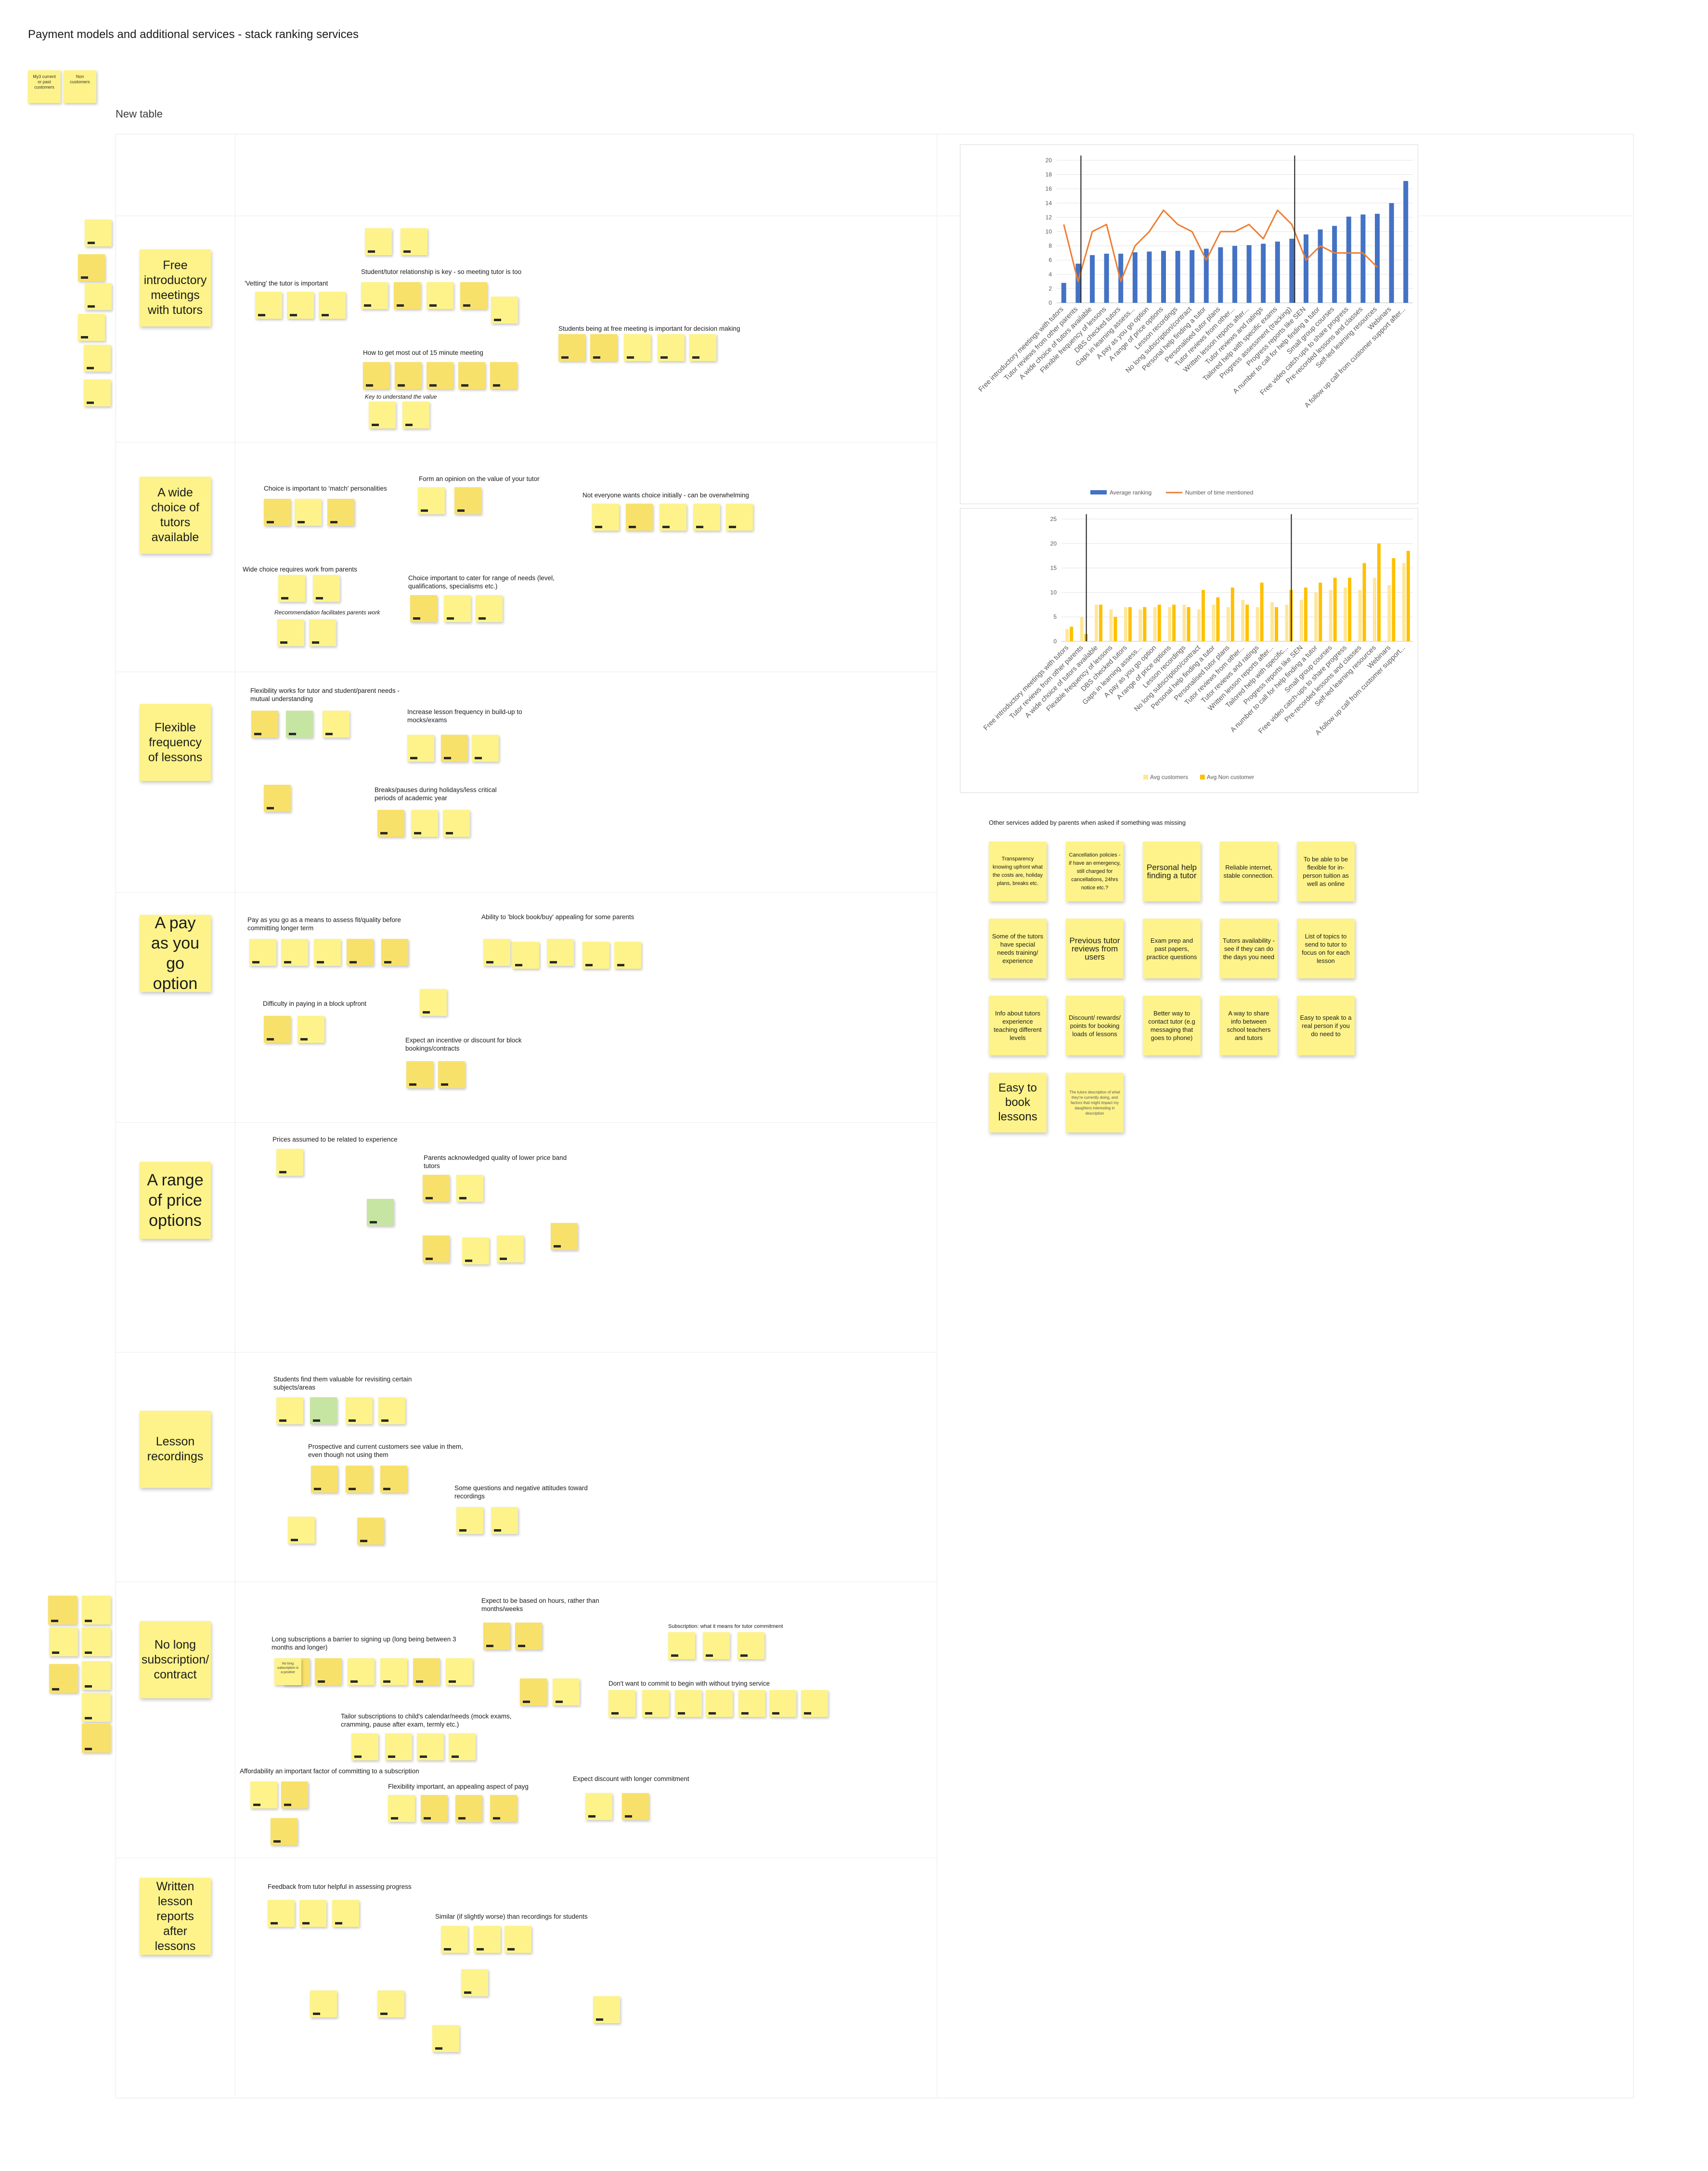  What do you see at coordinates (287, 1671) in the screenshot?
I see `sticky-note: No long subscription is a positive` at bounding box center [287, 1671].